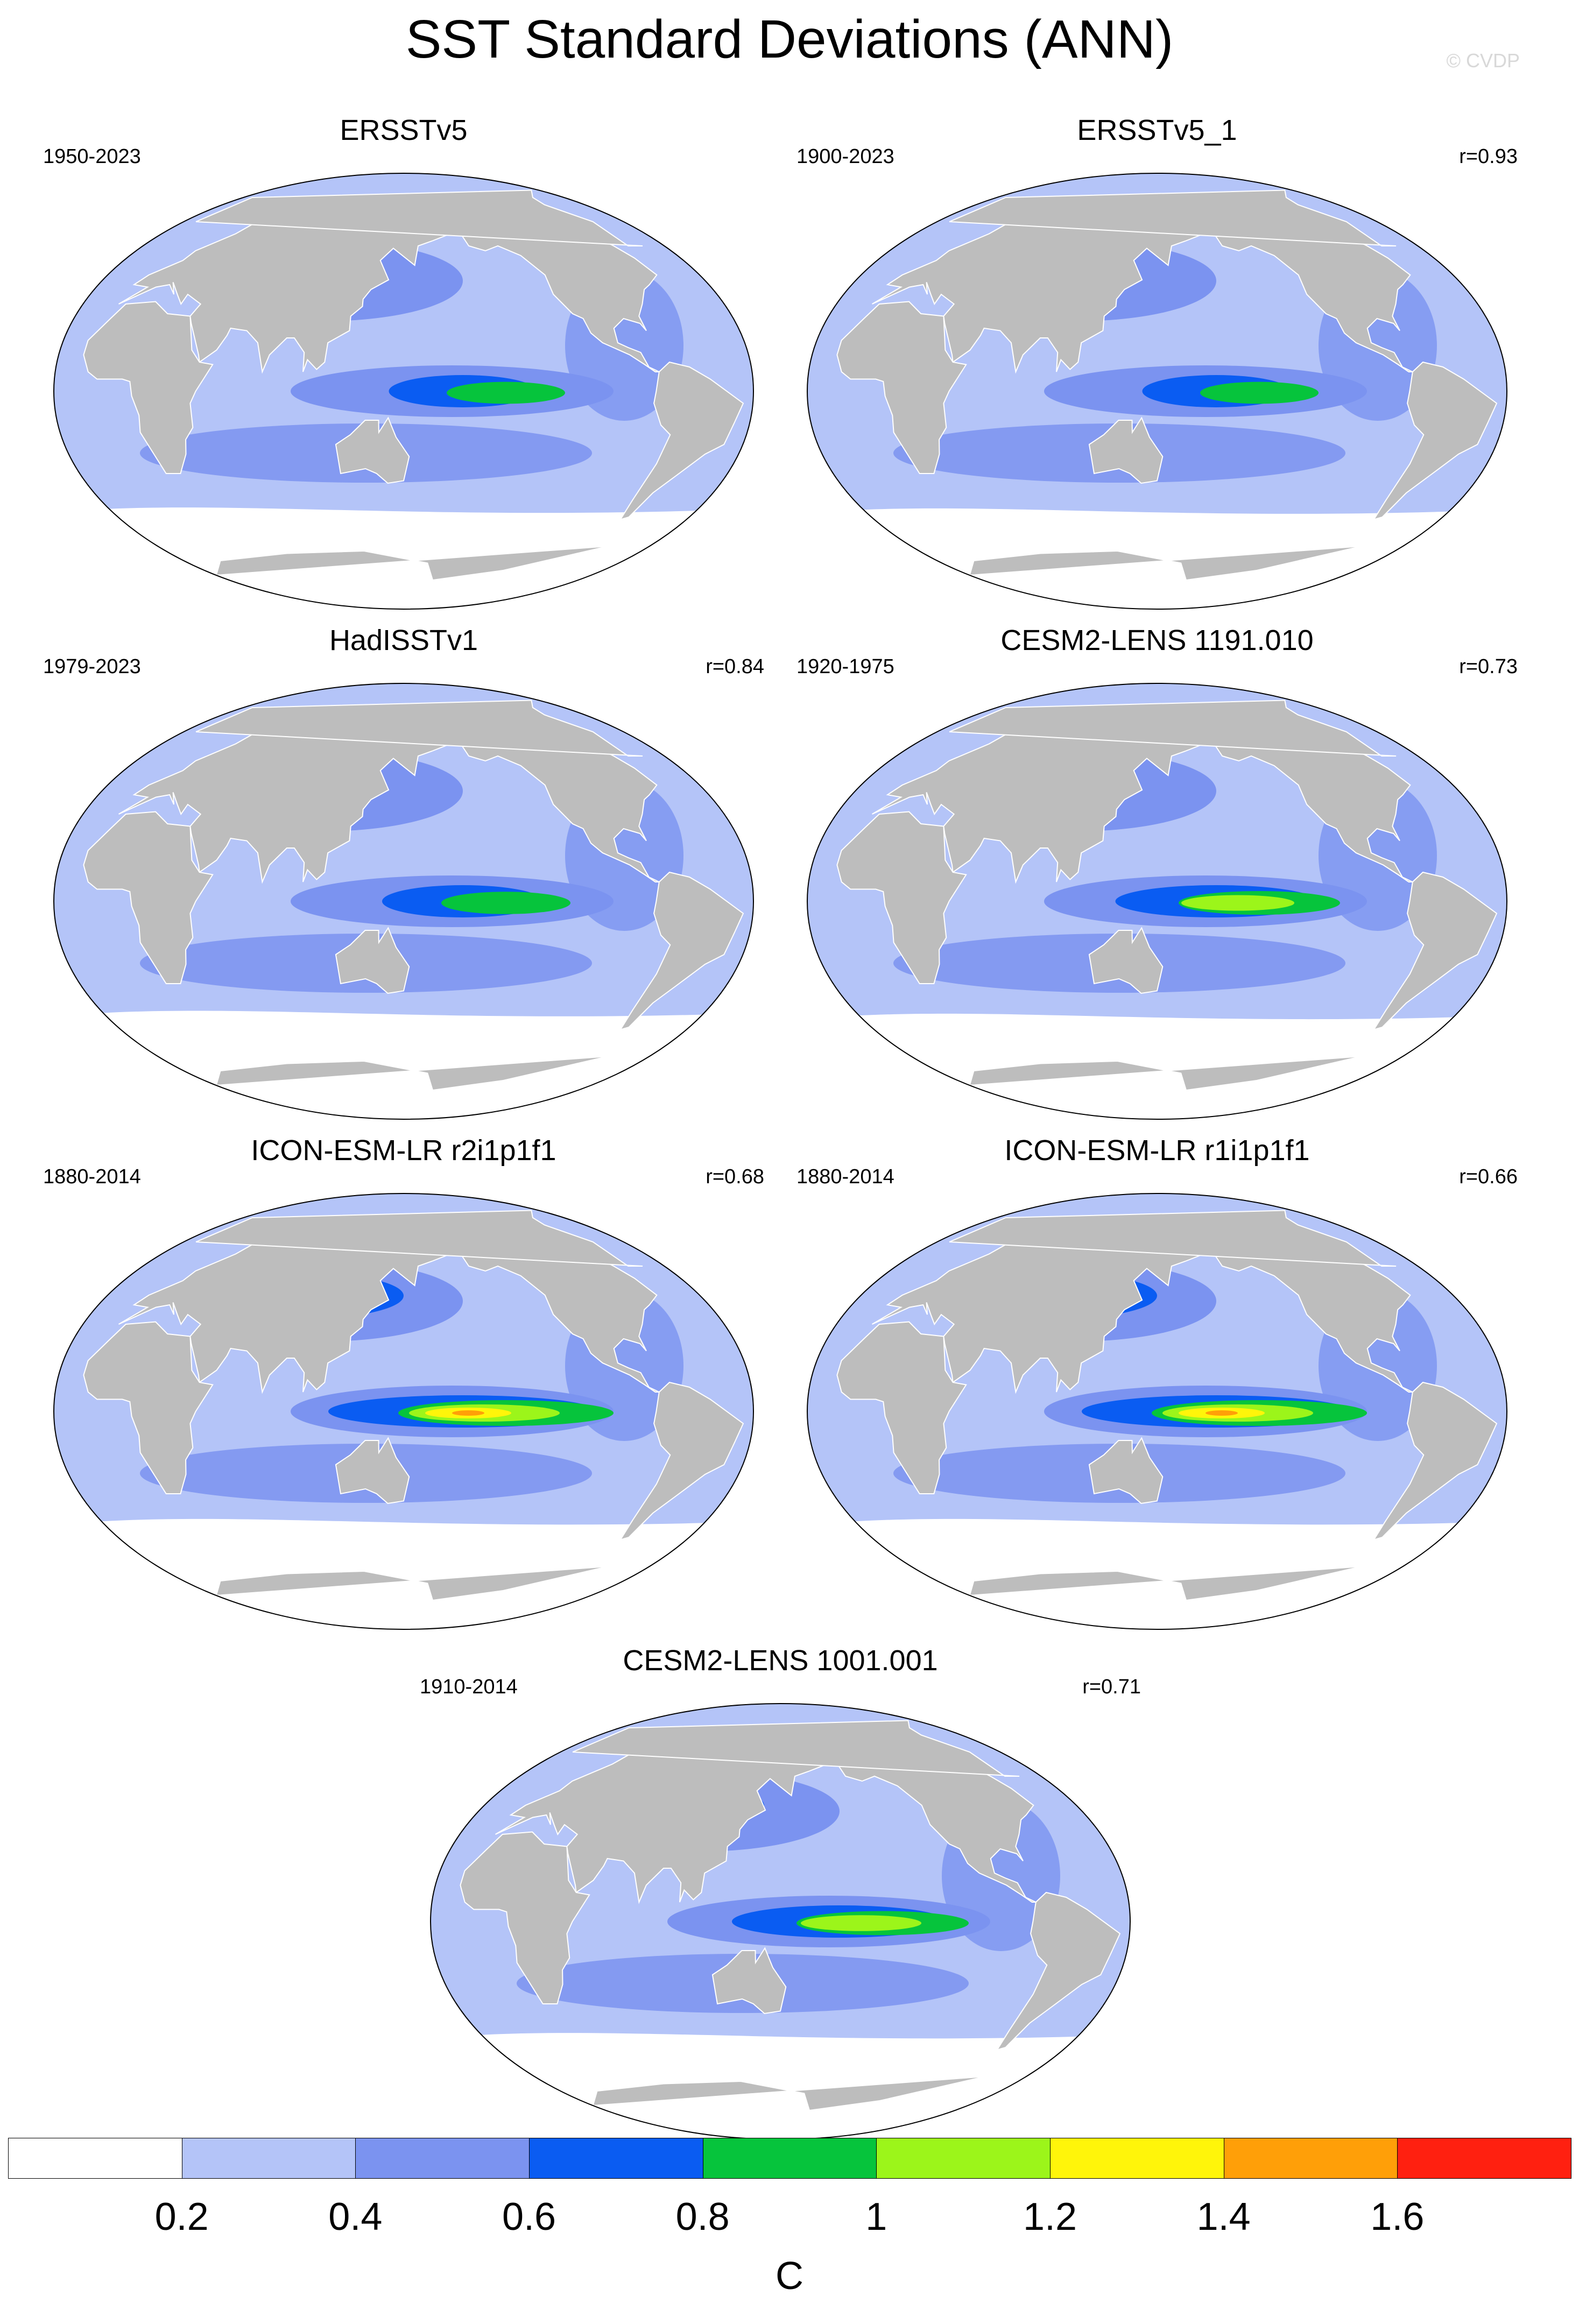 This screenshot has height=2324, width=1579. I want to click on panel-period: 1920-1975, so click(845, 666).